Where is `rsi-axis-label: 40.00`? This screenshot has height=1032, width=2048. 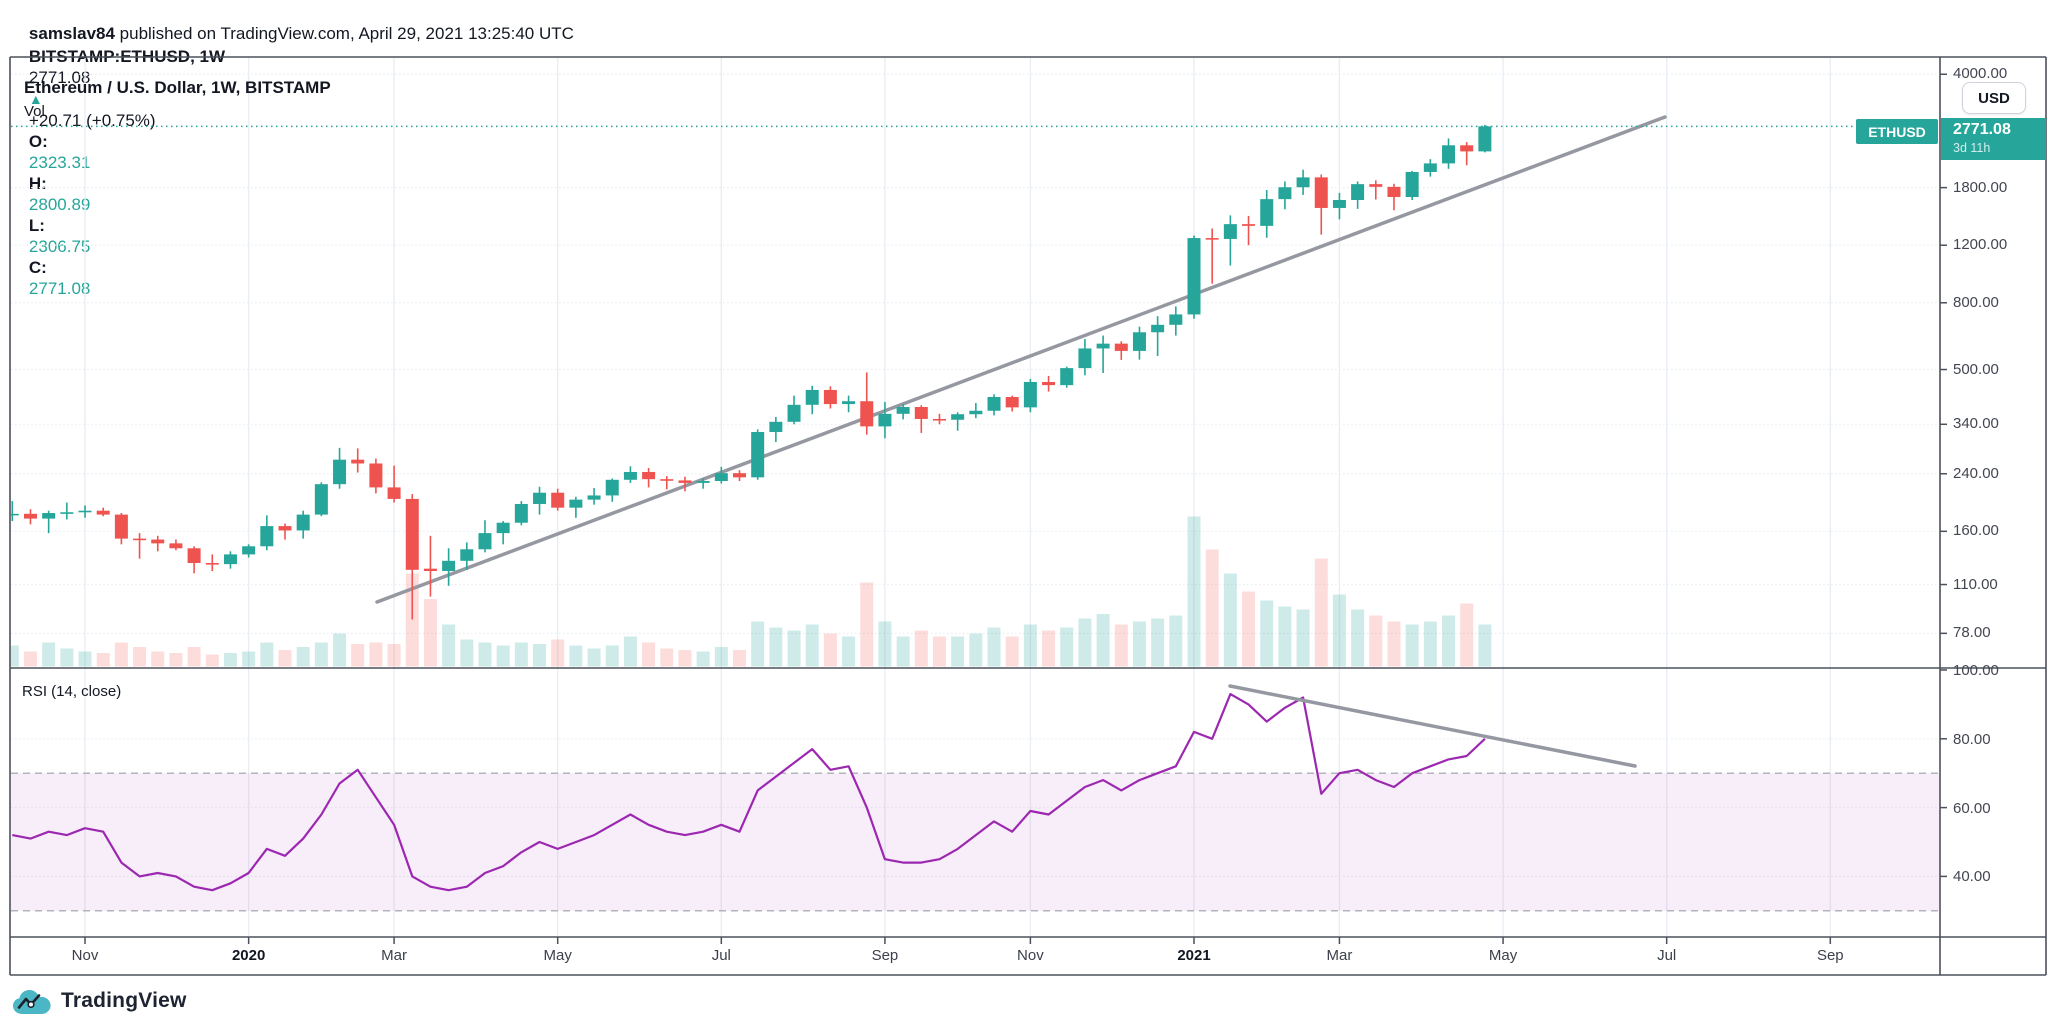 rsi-axis-label: 40.00 is located at coordinates (1972, 877).